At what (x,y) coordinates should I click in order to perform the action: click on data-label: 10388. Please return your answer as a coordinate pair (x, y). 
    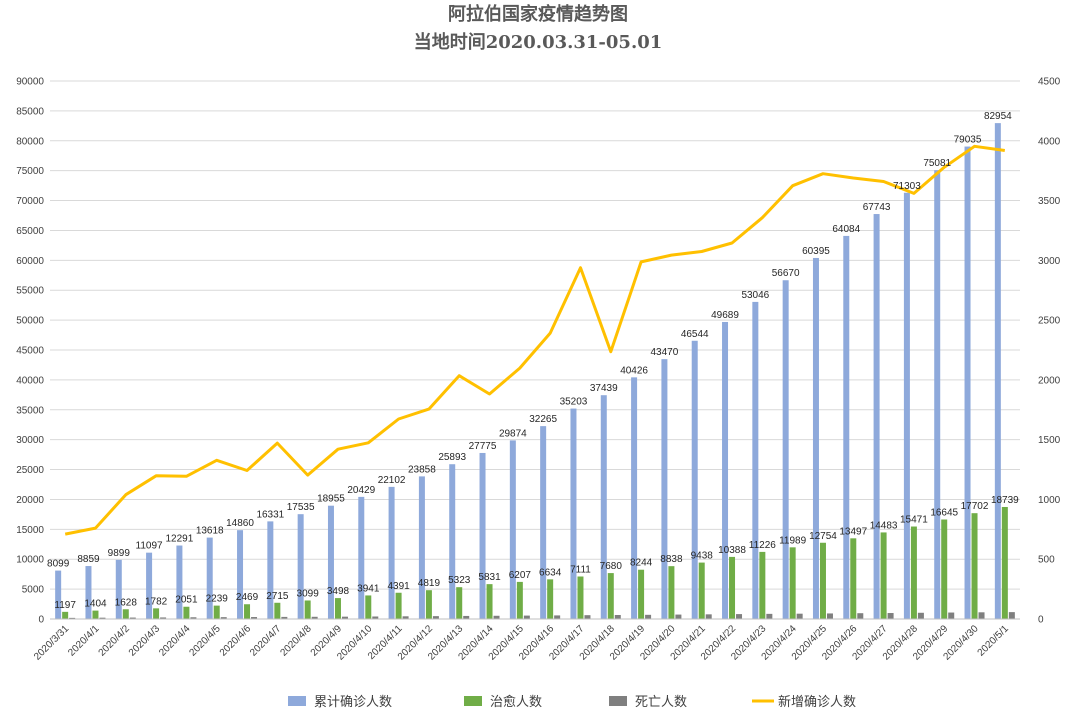
    Looking at the image, I should click on (732, 550).